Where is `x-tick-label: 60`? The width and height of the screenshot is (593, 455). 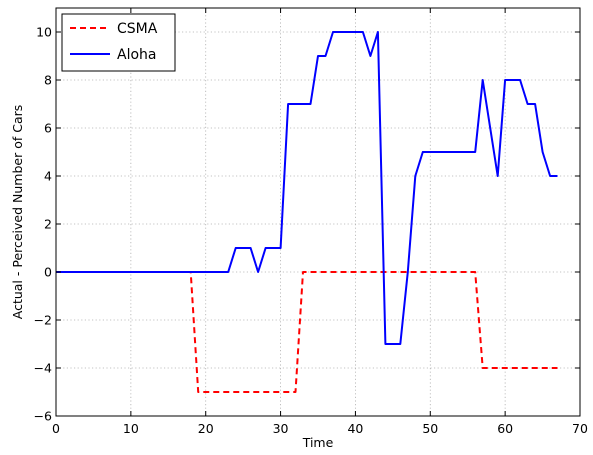 x-tick-label: 60 is located at coordinates (505, 428).